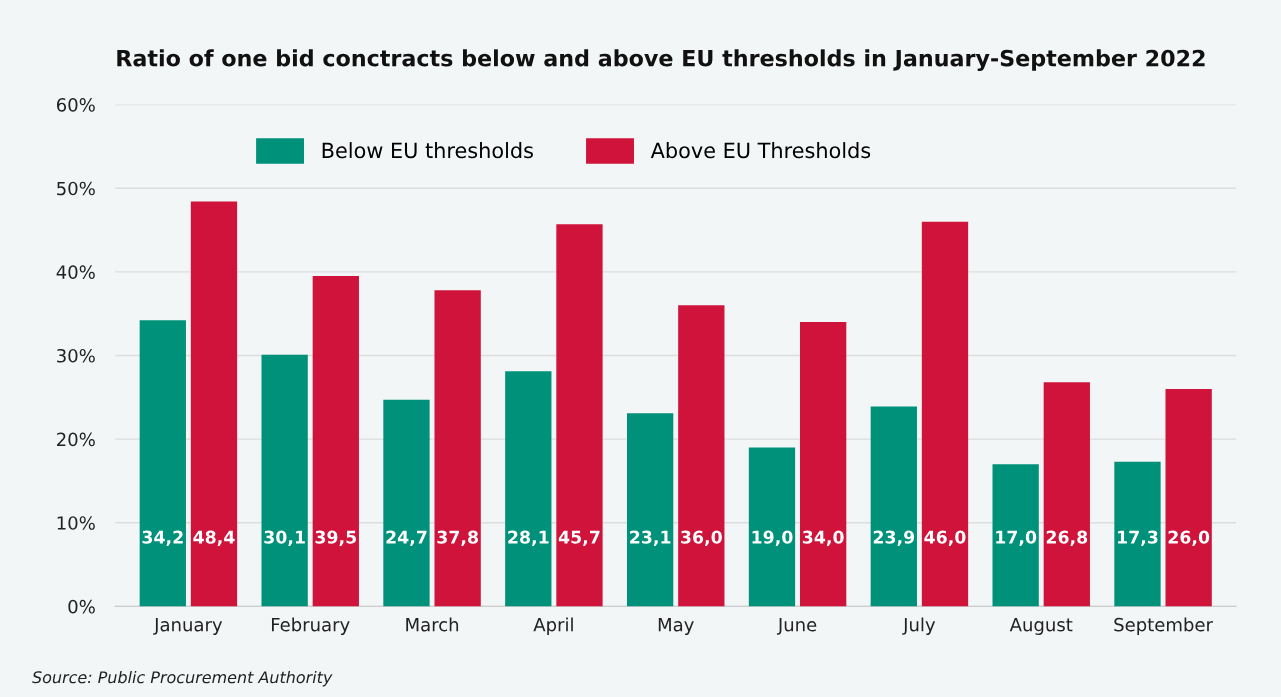 Image resolution: width=1281 pixels, height=697 pixels. Describe the element at coordinates (457, 538) in the screenshot. I see `data-label: 37,8` at that location.